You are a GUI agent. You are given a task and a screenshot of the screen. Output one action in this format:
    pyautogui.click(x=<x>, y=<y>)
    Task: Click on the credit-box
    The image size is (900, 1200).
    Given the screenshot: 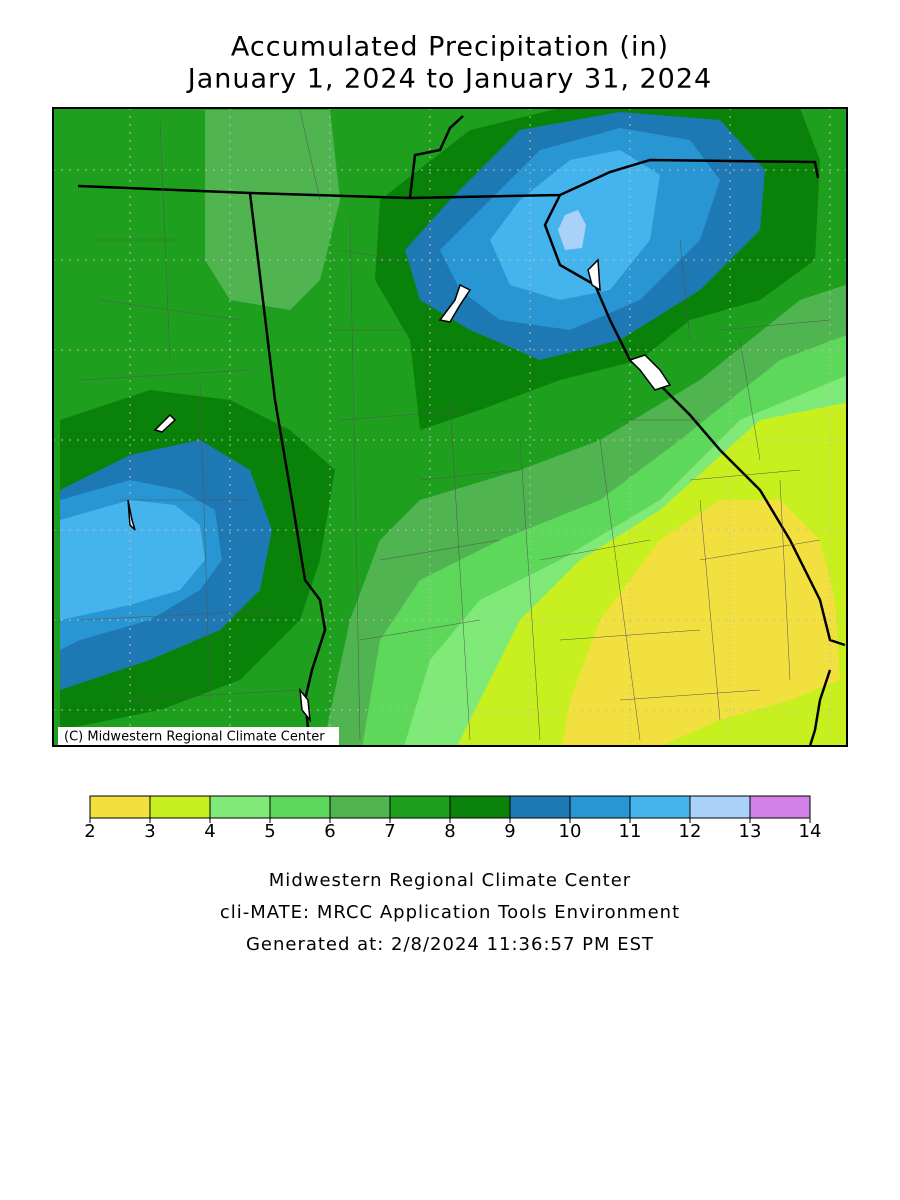 What is the action you would take?
    pyautogui.click(x=198, y=736)
    